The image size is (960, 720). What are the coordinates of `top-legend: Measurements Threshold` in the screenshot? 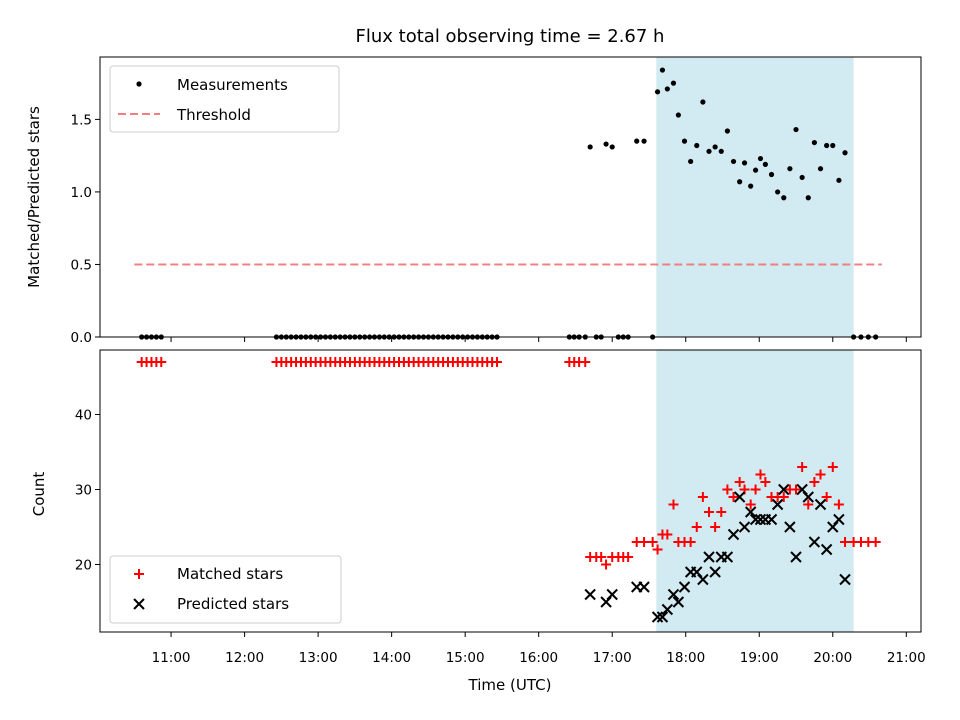 It's located at (224, 99).